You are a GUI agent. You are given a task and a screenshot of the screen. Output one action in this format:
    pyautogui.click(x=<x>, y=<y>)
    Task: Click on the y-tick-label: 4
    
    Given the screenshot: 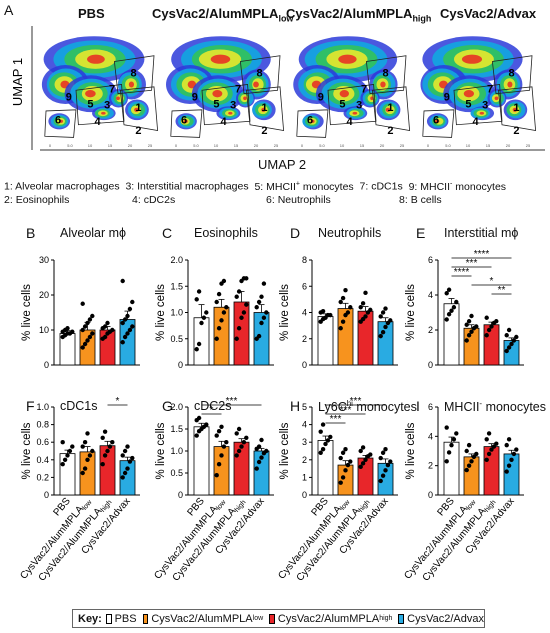 What is the action you would take?
    pyautogui.click(x=430, y=436)
    